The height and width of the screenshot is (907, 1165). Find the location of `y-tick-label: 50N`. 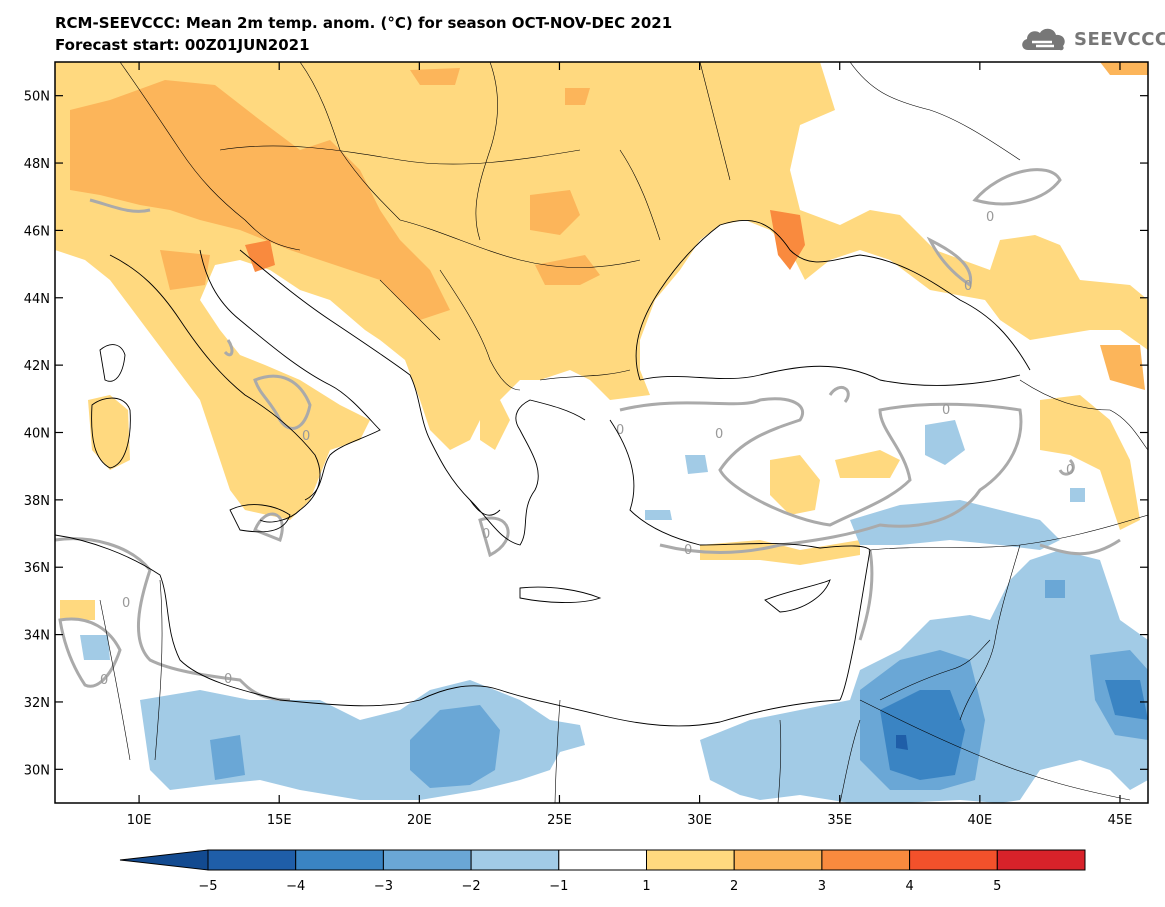

y-tick-label: 50N is located at coordinates (37, 97).